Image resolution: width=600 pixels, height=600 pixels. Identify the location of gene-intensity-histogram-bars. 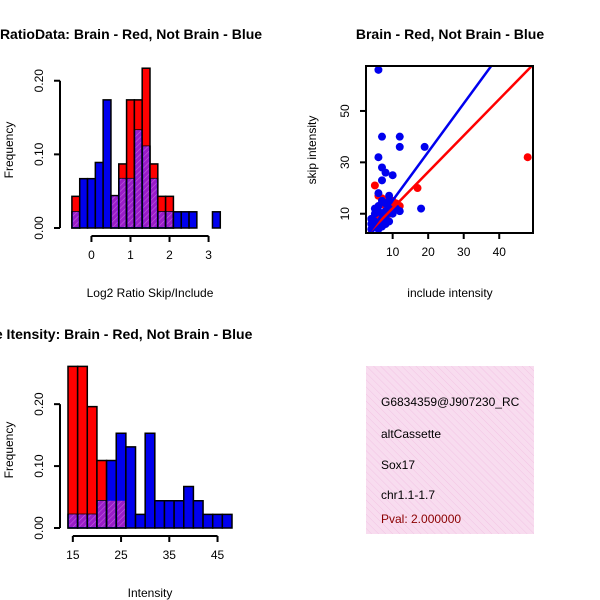
(150, 447).